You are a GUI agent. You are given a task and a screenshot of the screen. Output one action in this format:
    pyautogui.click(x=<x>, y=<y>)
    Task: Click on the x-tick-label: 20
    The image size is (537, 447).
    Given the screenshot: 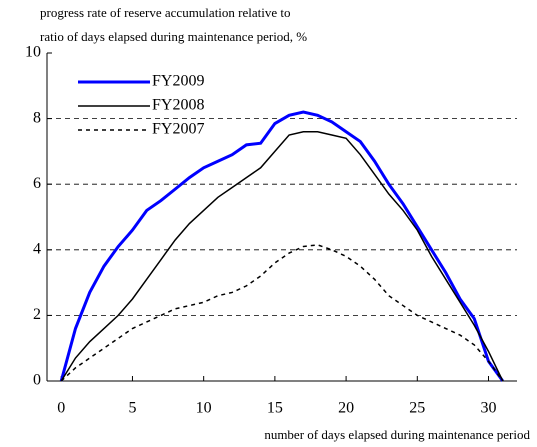 What is the action you would take?
    pyautogui.click(x=346, y=408)
    